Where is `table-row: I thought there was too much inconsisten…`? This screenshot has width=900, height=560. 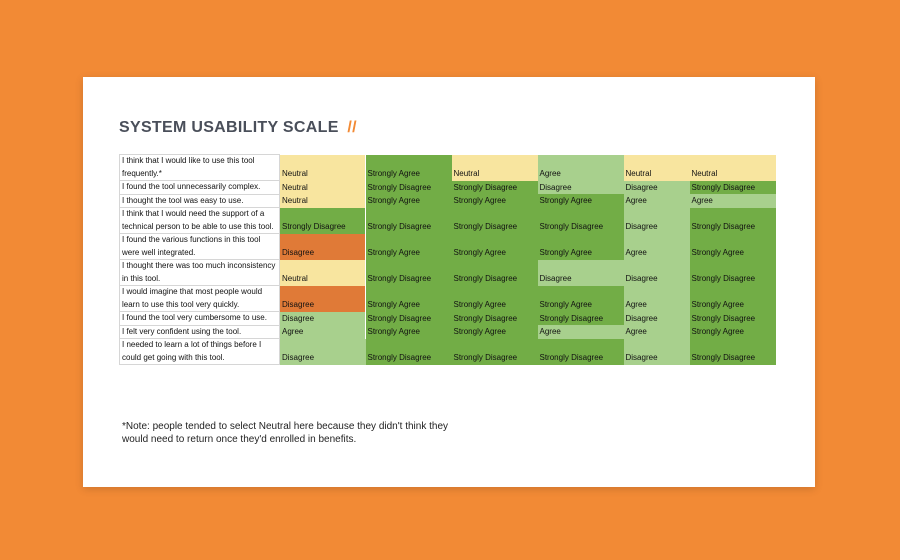
table-row: I thought there was too much inconsisten… is located at coordinates (447, 272).